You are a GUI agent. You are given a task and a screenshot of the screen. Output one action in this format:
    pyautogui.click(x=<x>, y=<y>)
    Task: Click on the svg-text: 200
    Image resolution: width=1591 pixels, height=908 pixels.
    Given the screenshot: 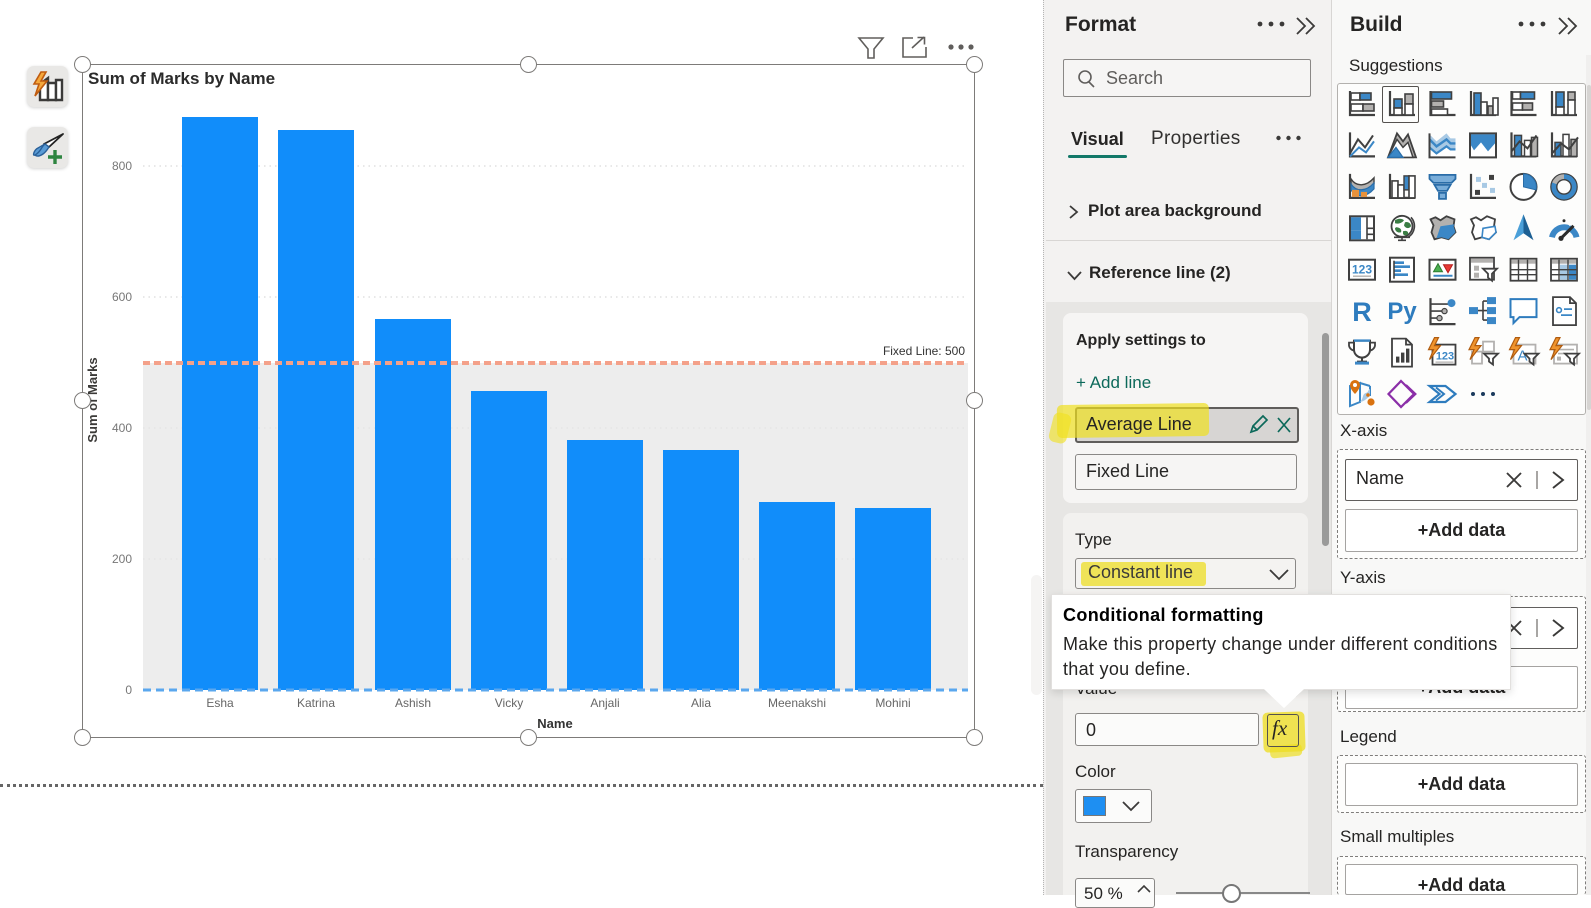 What is the action you would take?
    pyautogui.click(x=122, y=559)
    